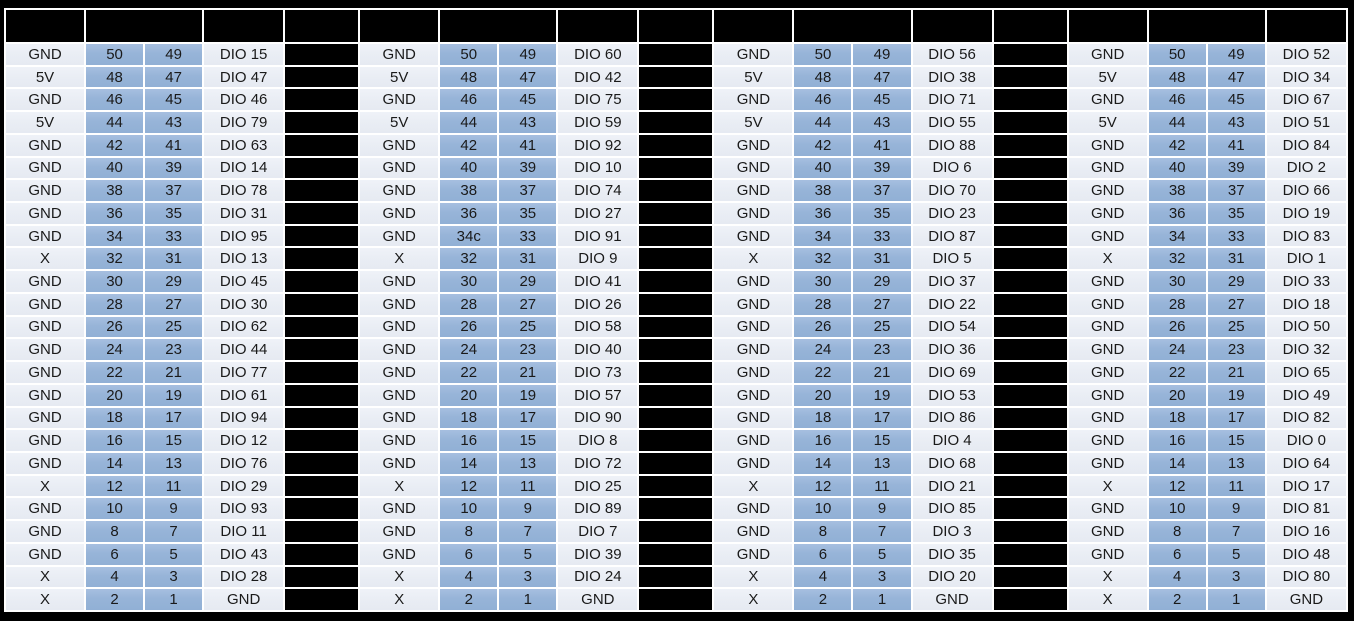 This screenshot has height=621, width=1354. Describe the element at coordinates (1306, 191) in the screenshot. I see `signal-cell: DIO 66` at that location.